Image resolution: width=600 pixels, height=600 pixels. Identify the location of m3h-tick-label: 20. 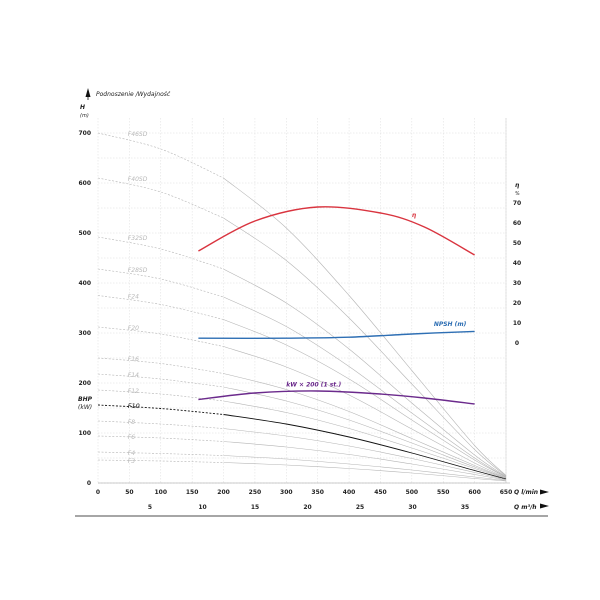
(307, 507).